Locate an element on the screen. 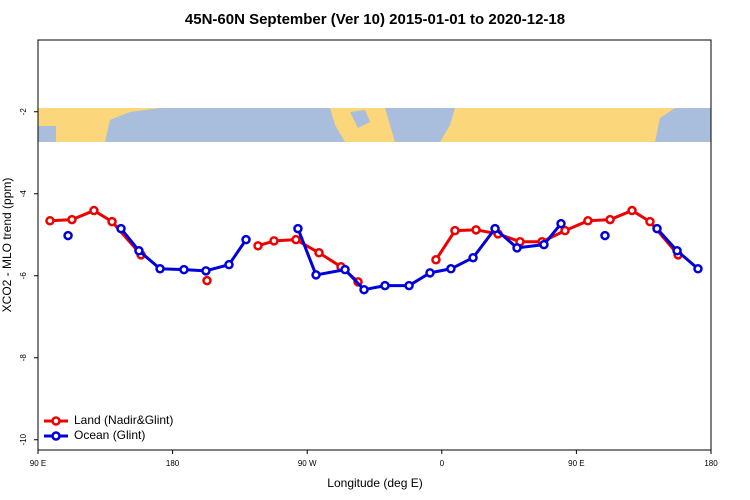  y-tick-label: -8 is located at coordinates (23, 358).